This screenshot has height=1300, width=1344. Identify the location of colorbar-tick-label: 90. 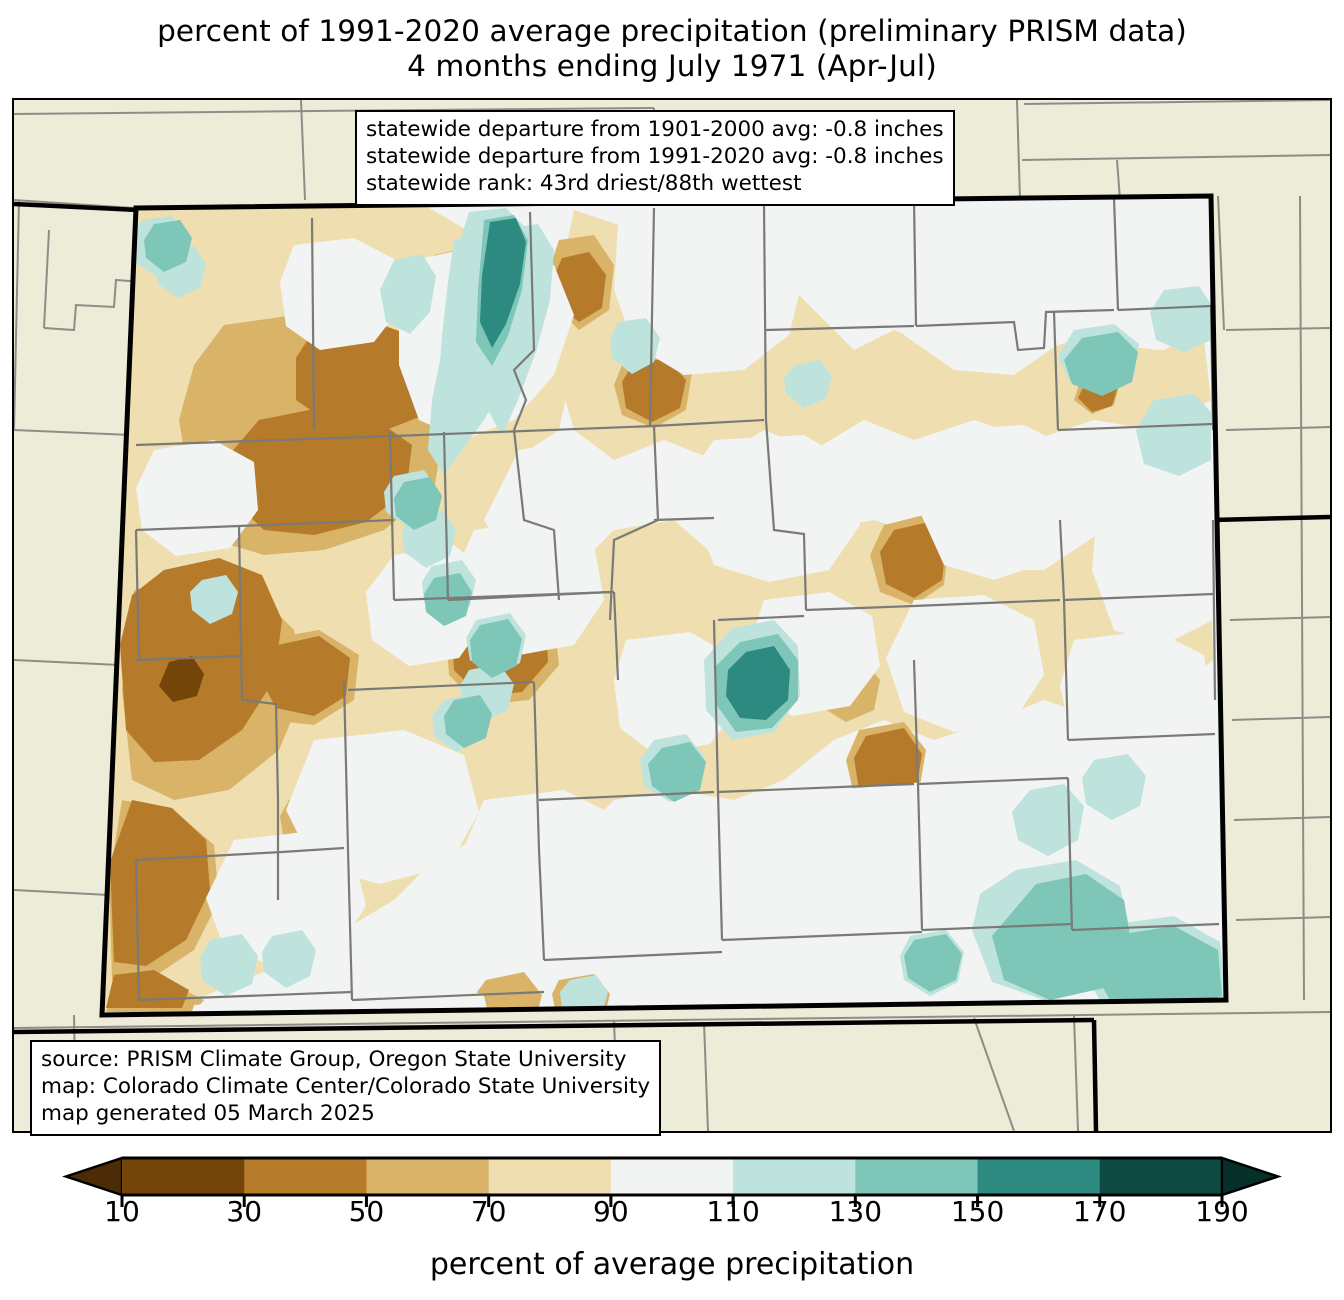
(611, 1211).